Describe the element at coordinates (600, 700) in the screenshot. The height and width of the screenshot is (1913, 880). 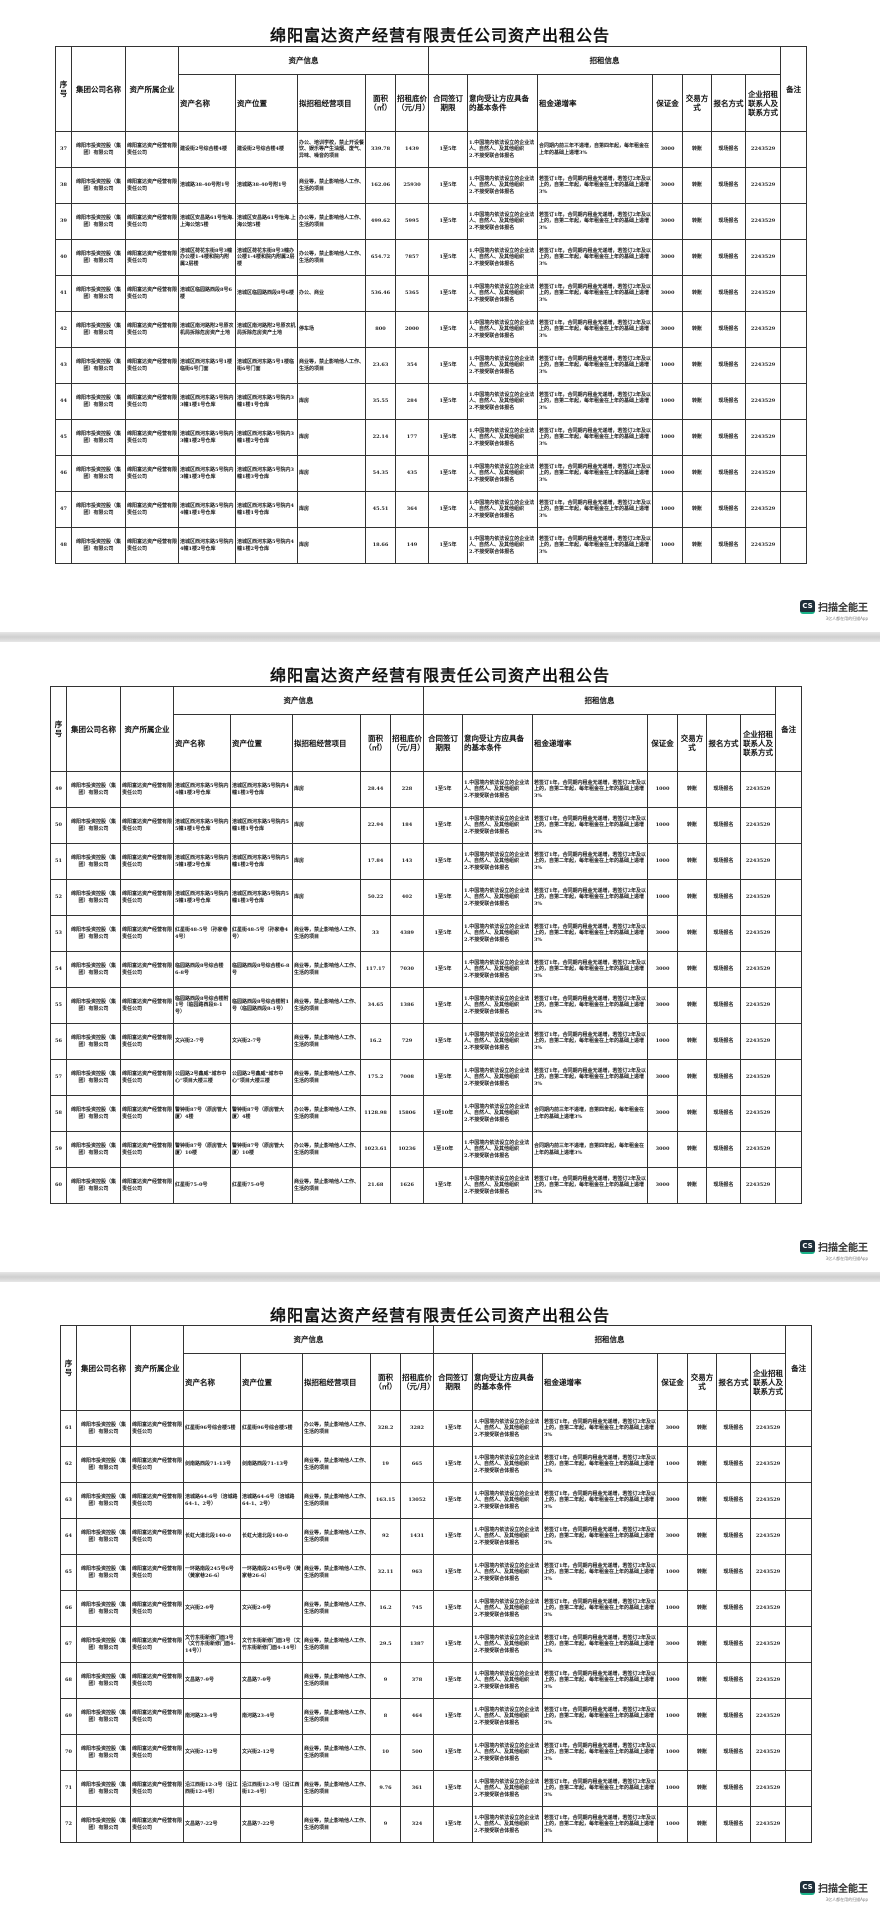
I see `header-lease-info: 招租信息` at that location.